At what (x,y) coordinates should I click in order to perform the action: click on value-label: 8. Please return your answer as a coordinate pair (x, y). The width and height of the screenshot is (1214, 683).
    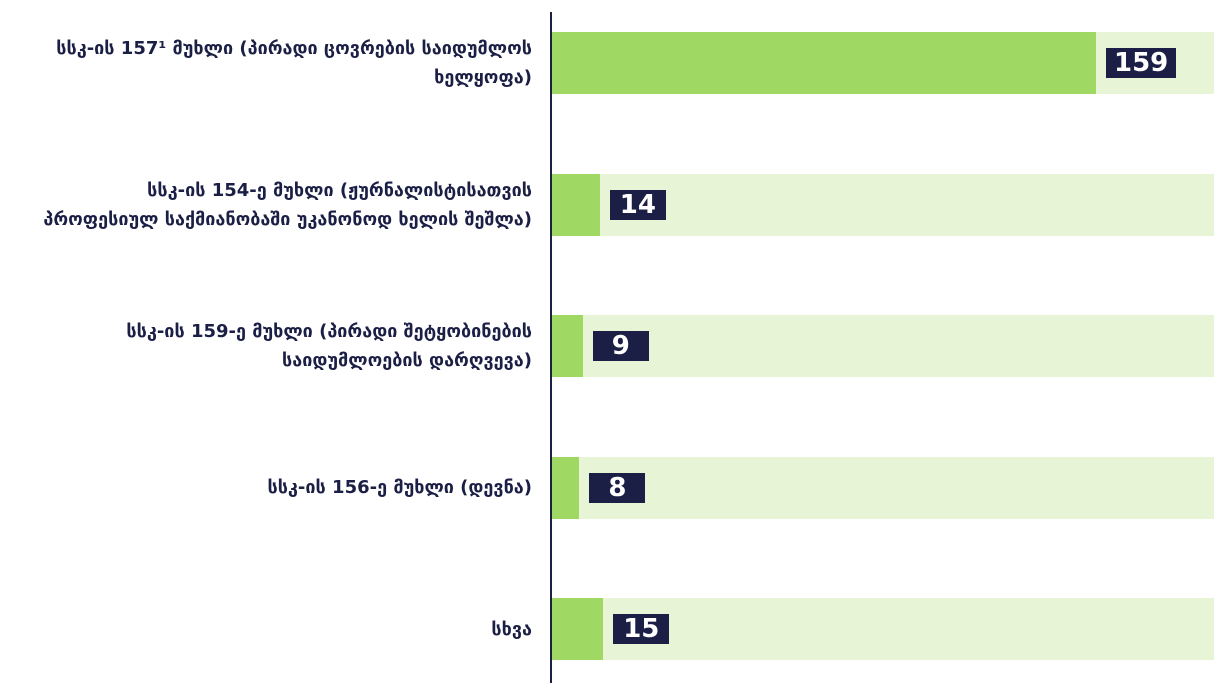
    Looking at the image, I should click on (617, 487).